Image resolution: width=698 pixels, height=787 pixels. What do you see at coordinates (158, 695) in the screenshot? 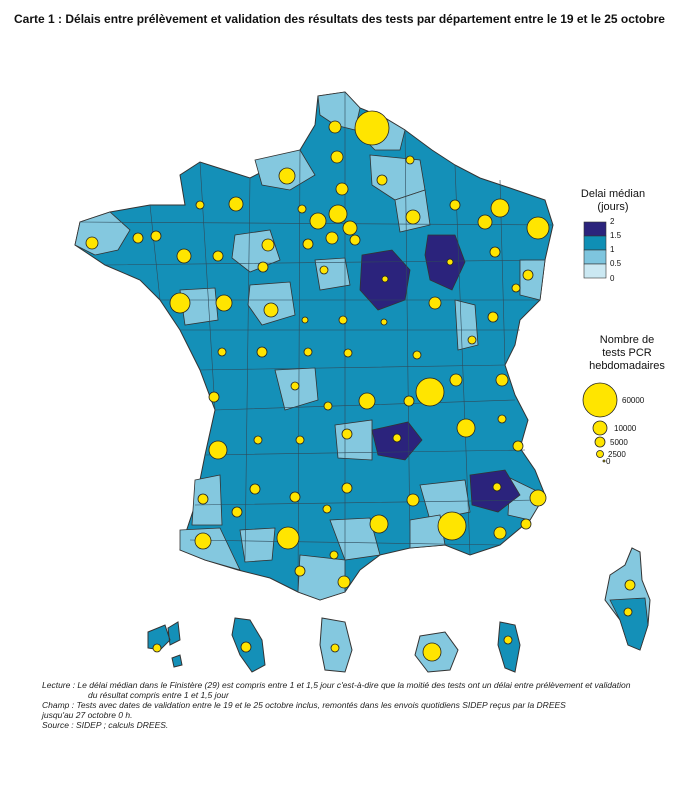
I see `note-lecture-2: du résultat compris entre 1 et 1,5 jour` at bounding box center [158, 695].